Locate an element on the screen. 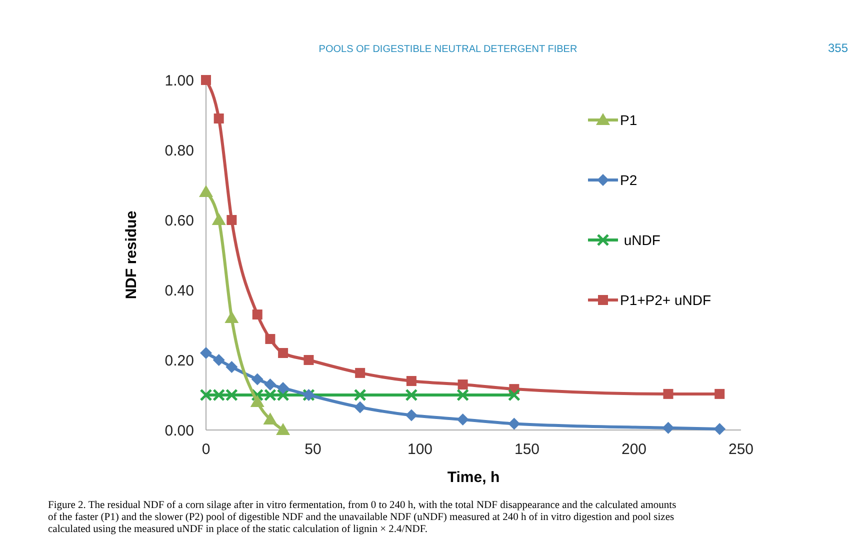  y-tick-label: 0.40 is located at coordinates (179, 291).